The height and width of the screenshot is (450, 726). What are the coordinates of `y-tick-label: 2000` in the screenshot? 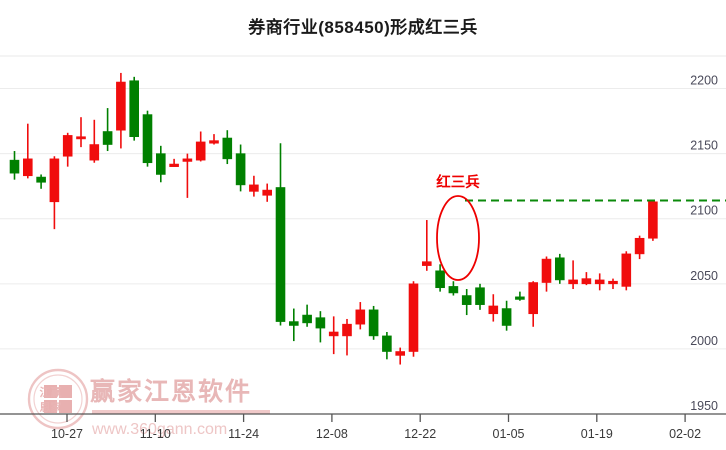 It's located at (704, 341).